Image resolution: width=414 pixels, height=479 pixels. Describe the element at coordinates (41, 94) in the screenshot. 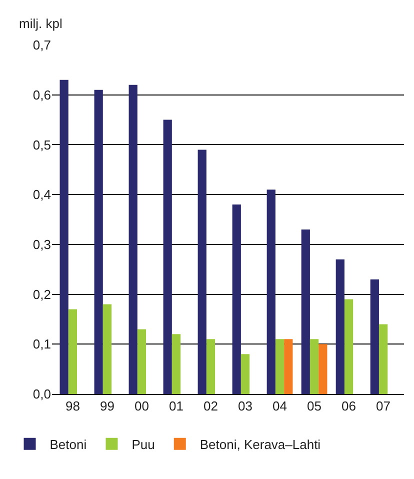

I see `y-tick-label: 0,6` at that location.